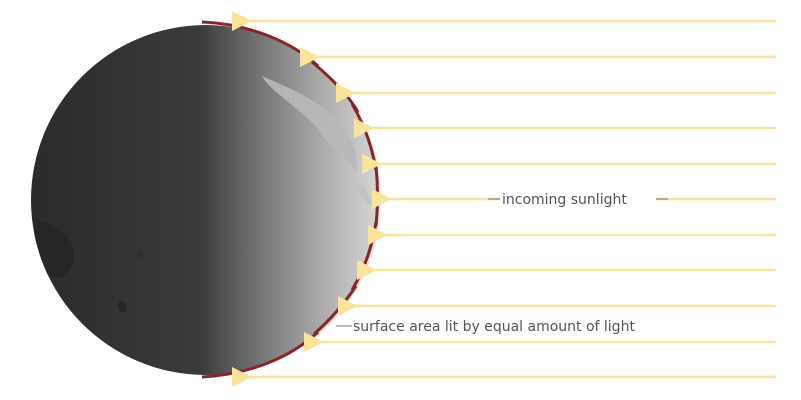  Describe the element at coordinates (53, 249) in the screenshot. I see `australia-landmass` at that location.